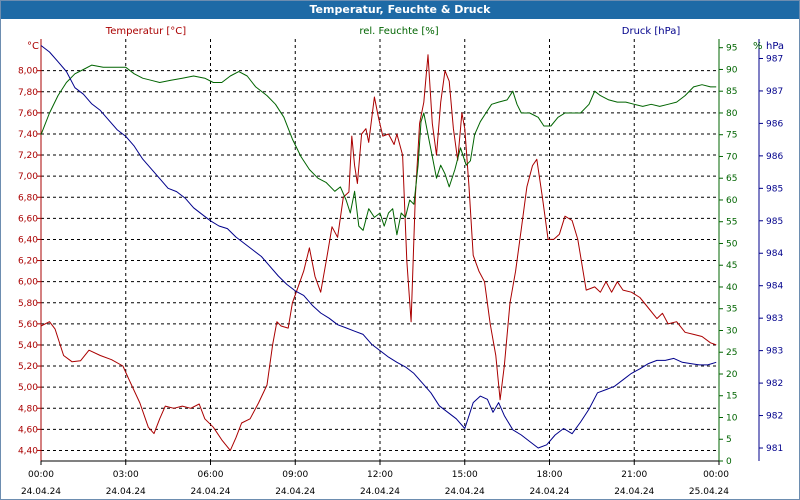 Image resolution: width=800 pixels, height=500 pixels. I want to click on x-tick-label-time: 09:00, so click(295, 475).